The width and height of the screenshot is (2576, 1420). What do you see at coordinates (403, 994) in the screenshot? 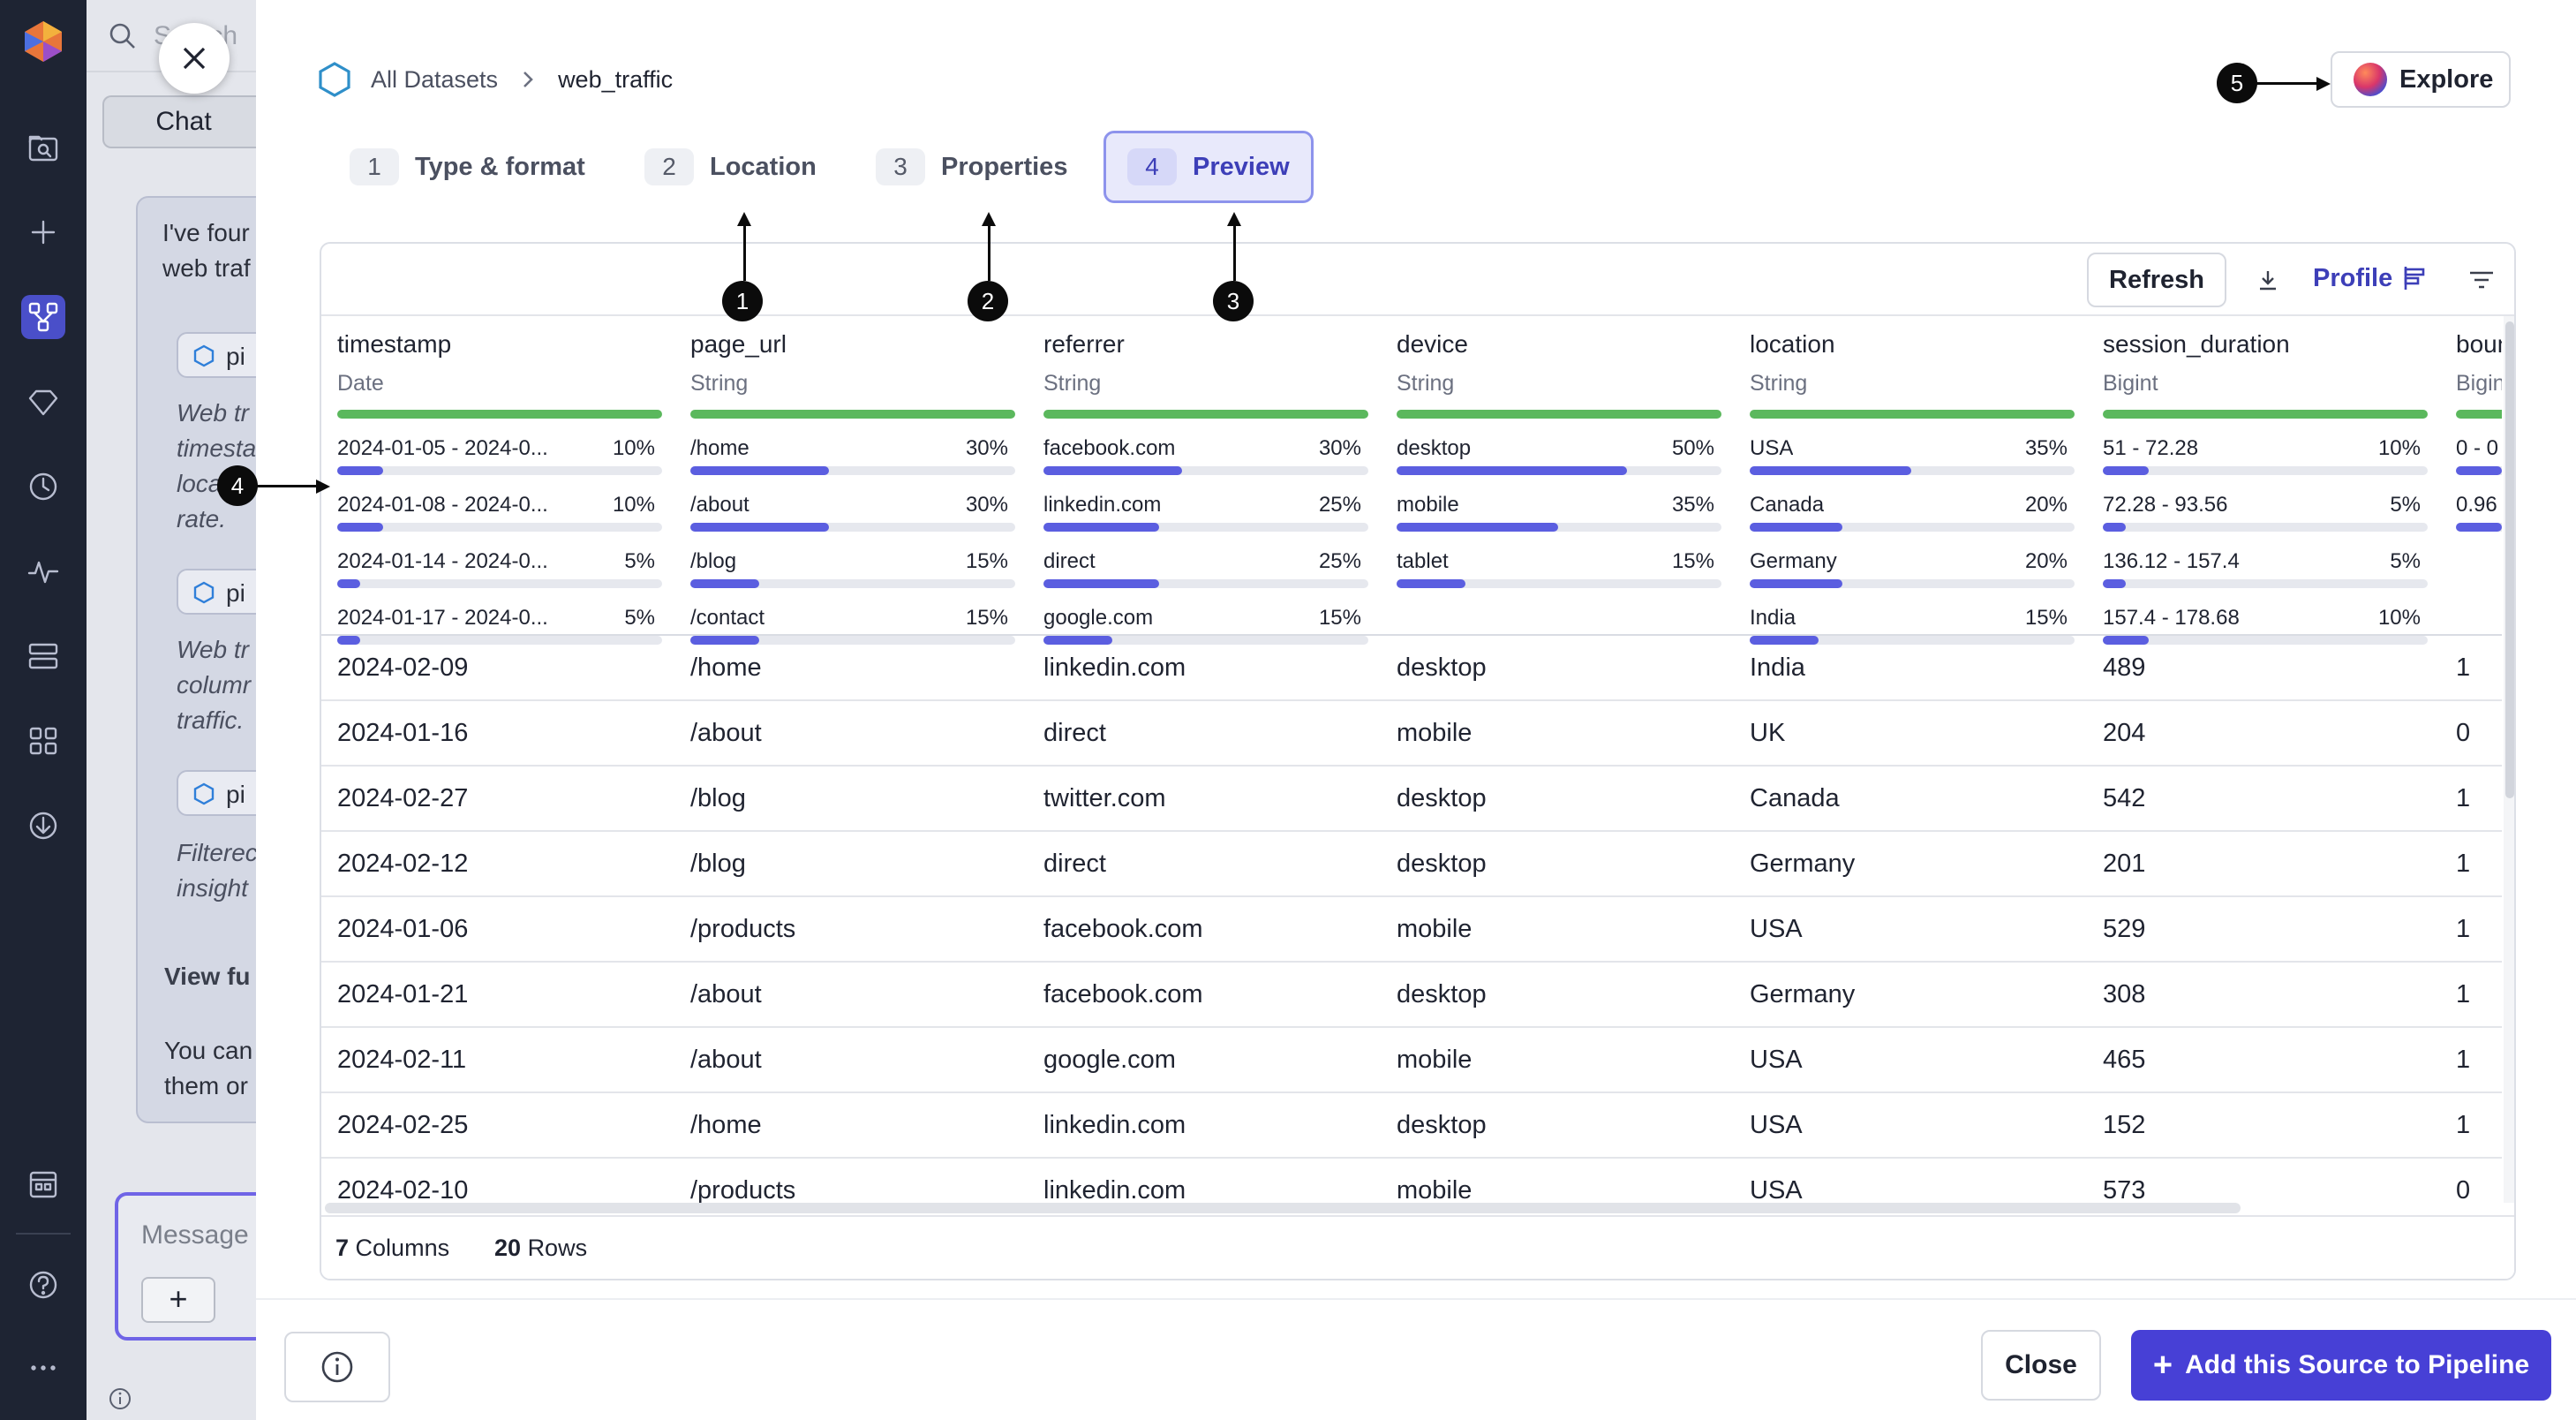
I see `table-cell: 2024-01-21` at bounding box center [403, 994].